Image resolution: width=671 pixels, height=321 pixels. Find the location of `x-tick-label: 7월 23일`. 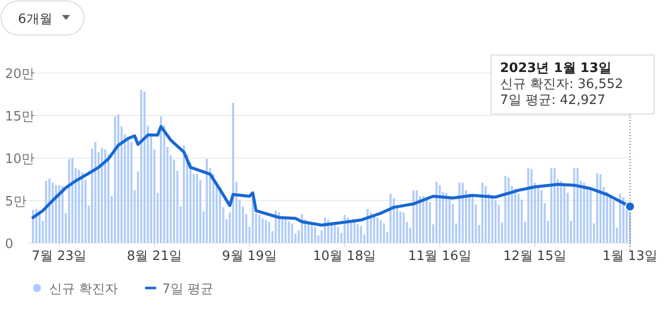

x-tick-label: 7월 23일 is located at coordinates (59, 256).